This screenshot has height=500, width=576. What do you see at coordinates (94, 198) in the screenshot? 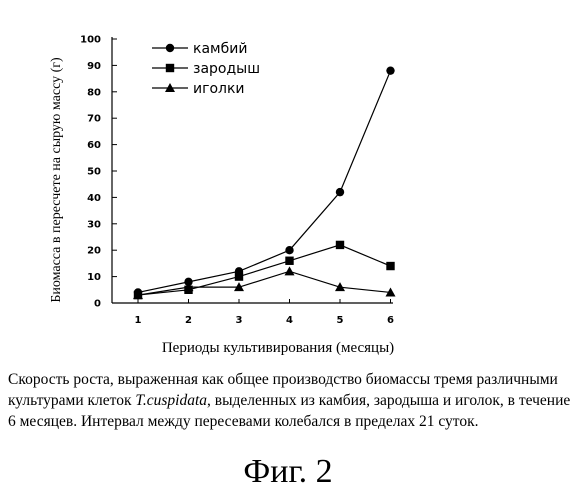
I see `y-tick-label: 40` at bounding box center [94, 198].